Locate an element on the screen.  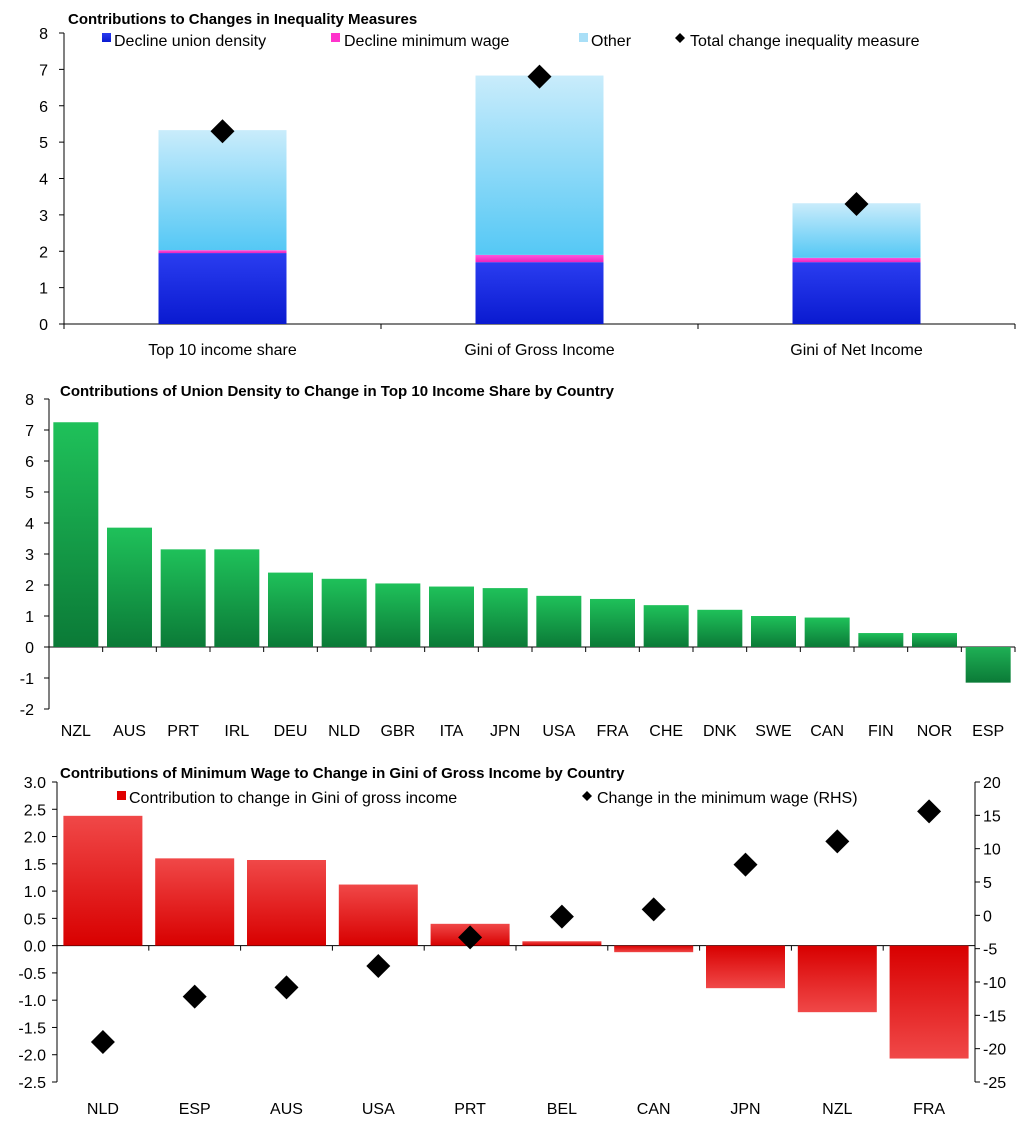
x-tick-label: NZL is located at coordinates (76, 731).